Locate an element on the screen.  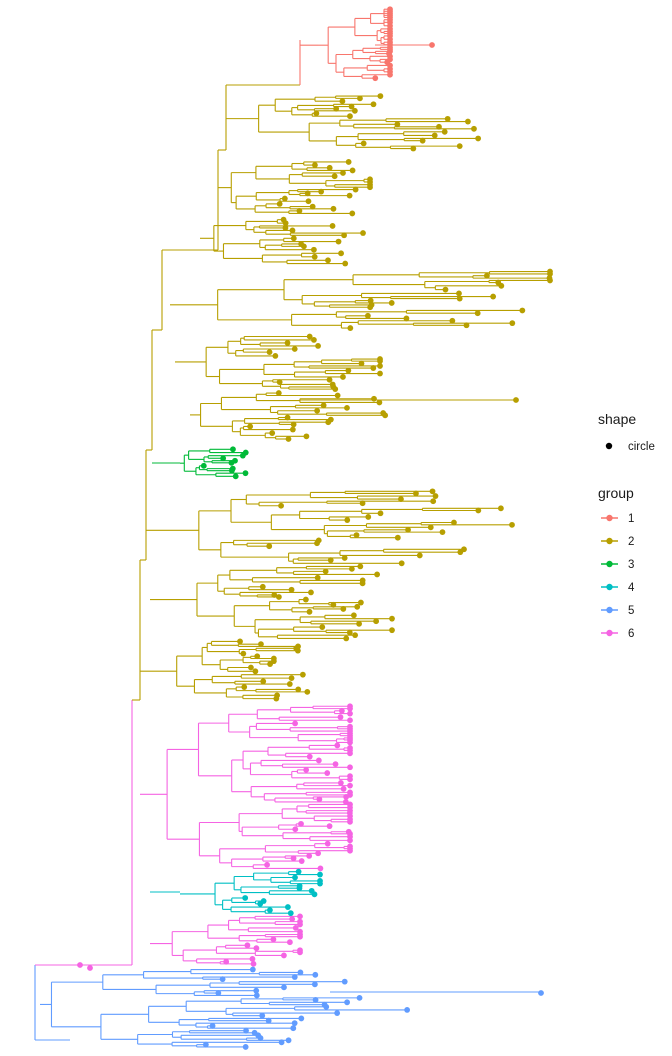
legend-group-item-6: 6 is located at coordinates (617, 634).